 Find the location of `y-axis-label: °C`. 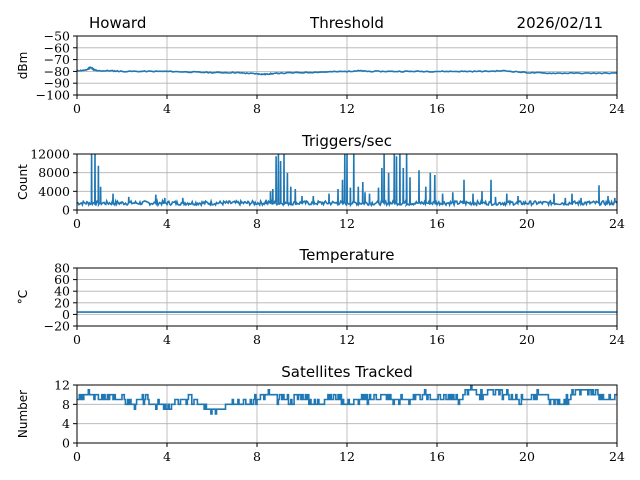

y-axis-label: °C is located at coordinates (23, 297).